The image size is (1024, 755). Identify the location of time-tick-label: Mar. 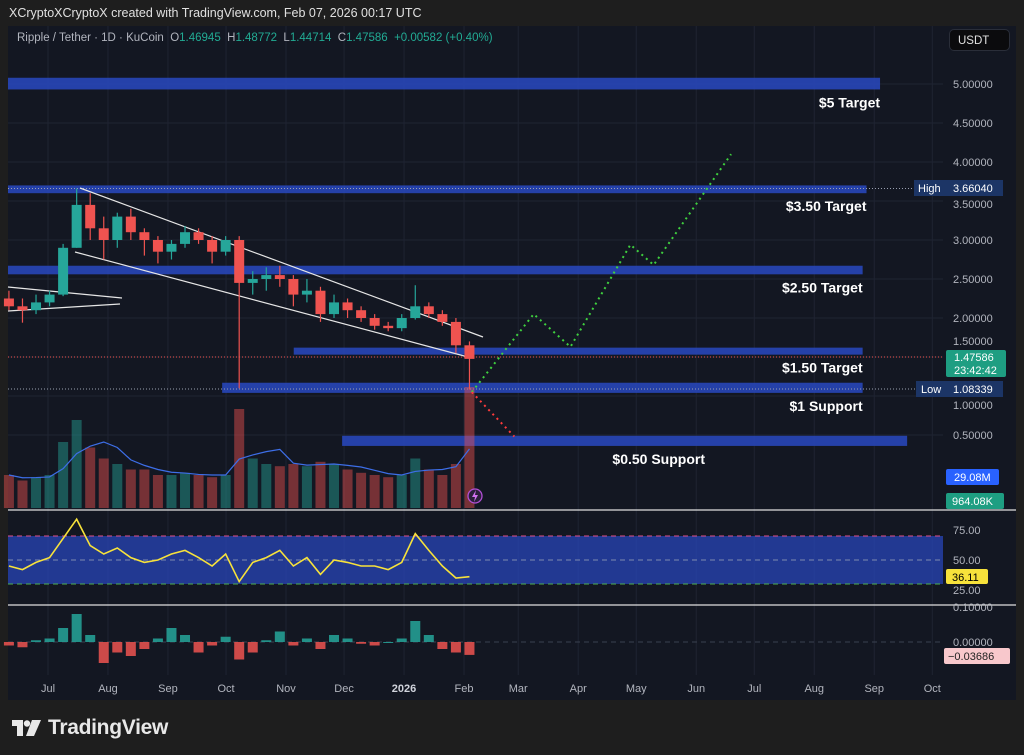
(518, 689).